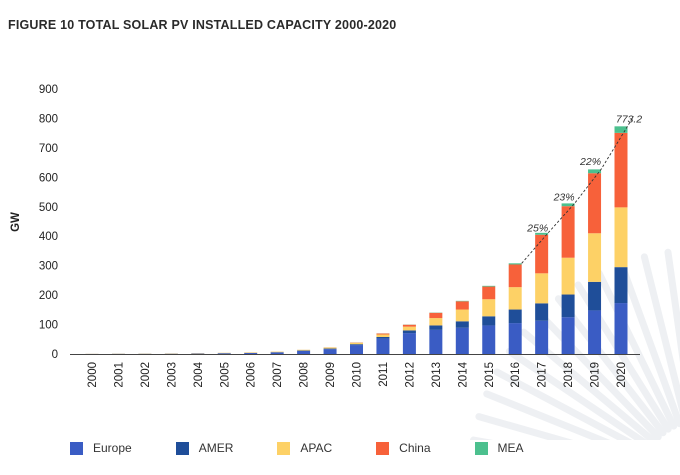 This screenshot has width=680, height=475. Describe the element at coordinates (577, 190) in the screenshot. I see `growth-trend-line` at that location.